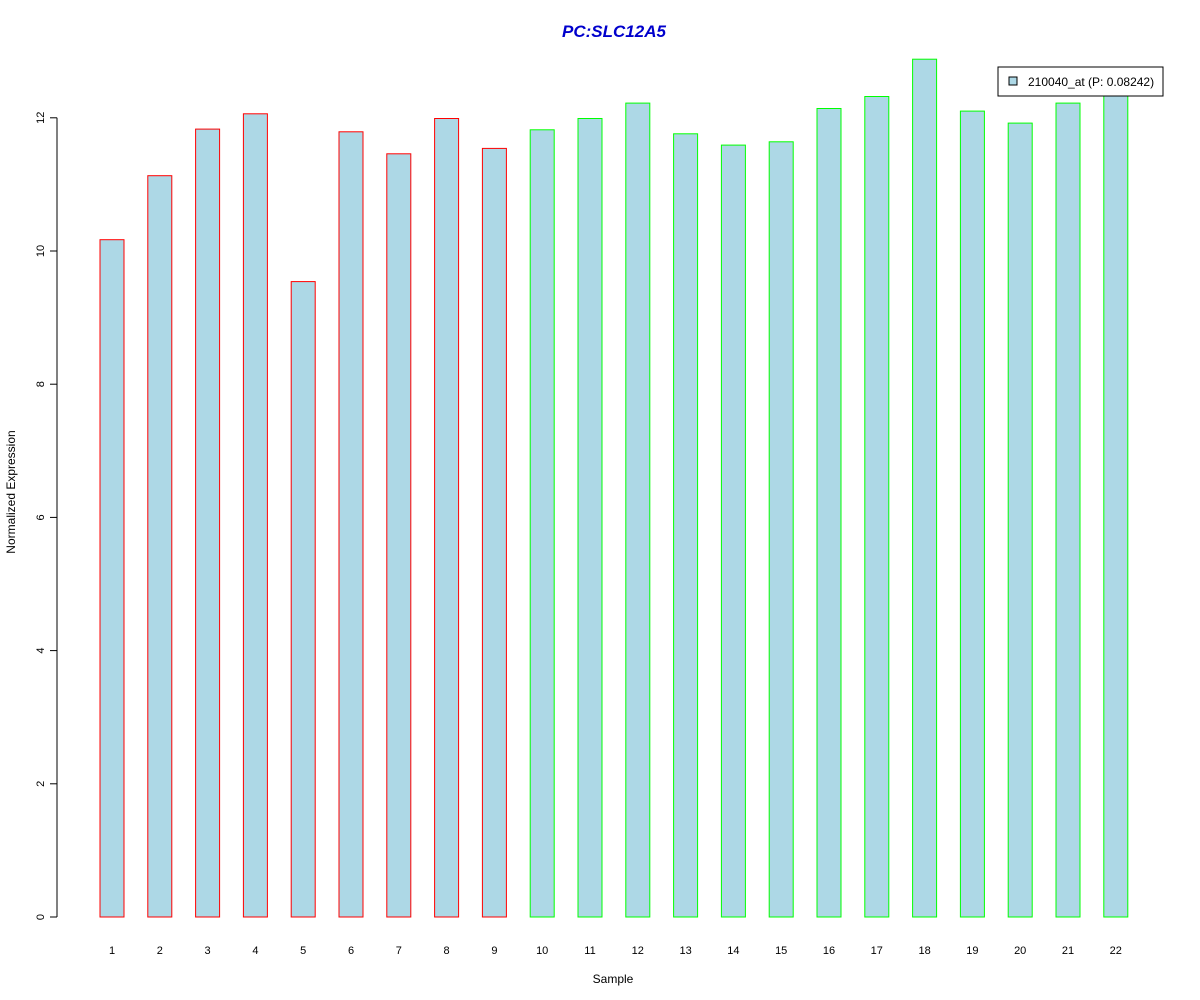  What do you see at coordinates (613, 979) in the screenshot?
I see `x-axis-label: Sample` at bounding box center [613, 979].